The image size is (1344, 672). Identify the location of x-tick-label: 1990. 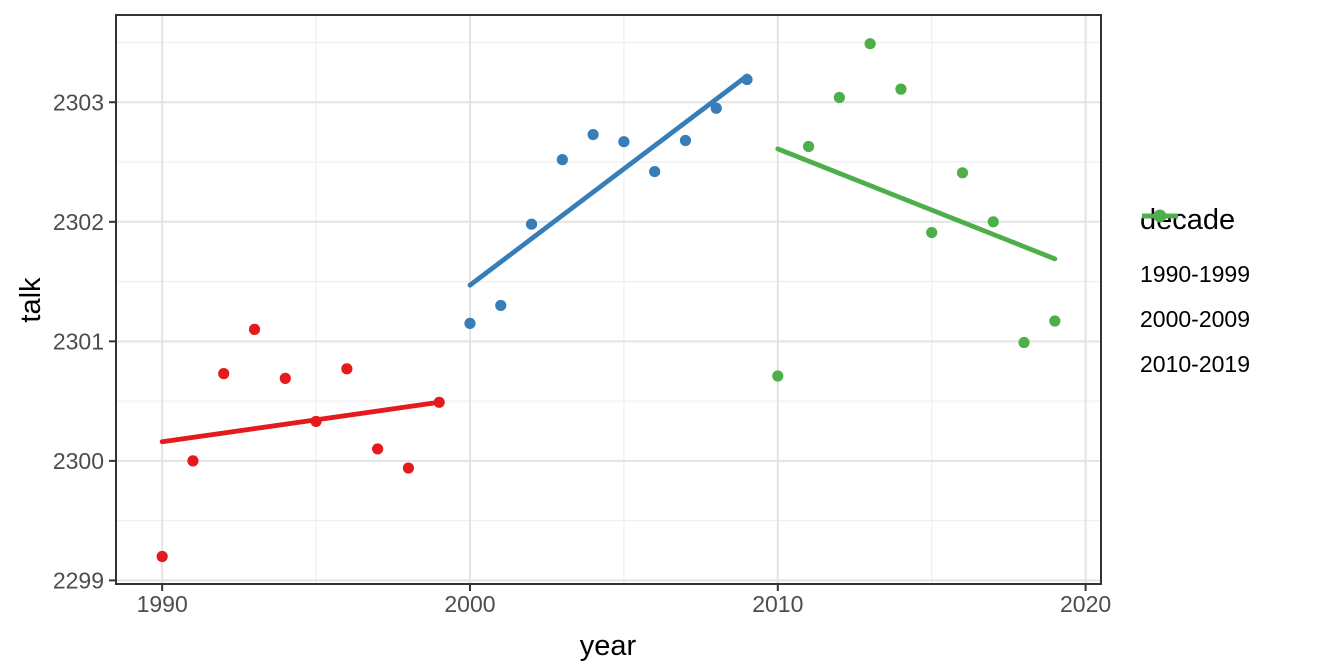
(162, 604).